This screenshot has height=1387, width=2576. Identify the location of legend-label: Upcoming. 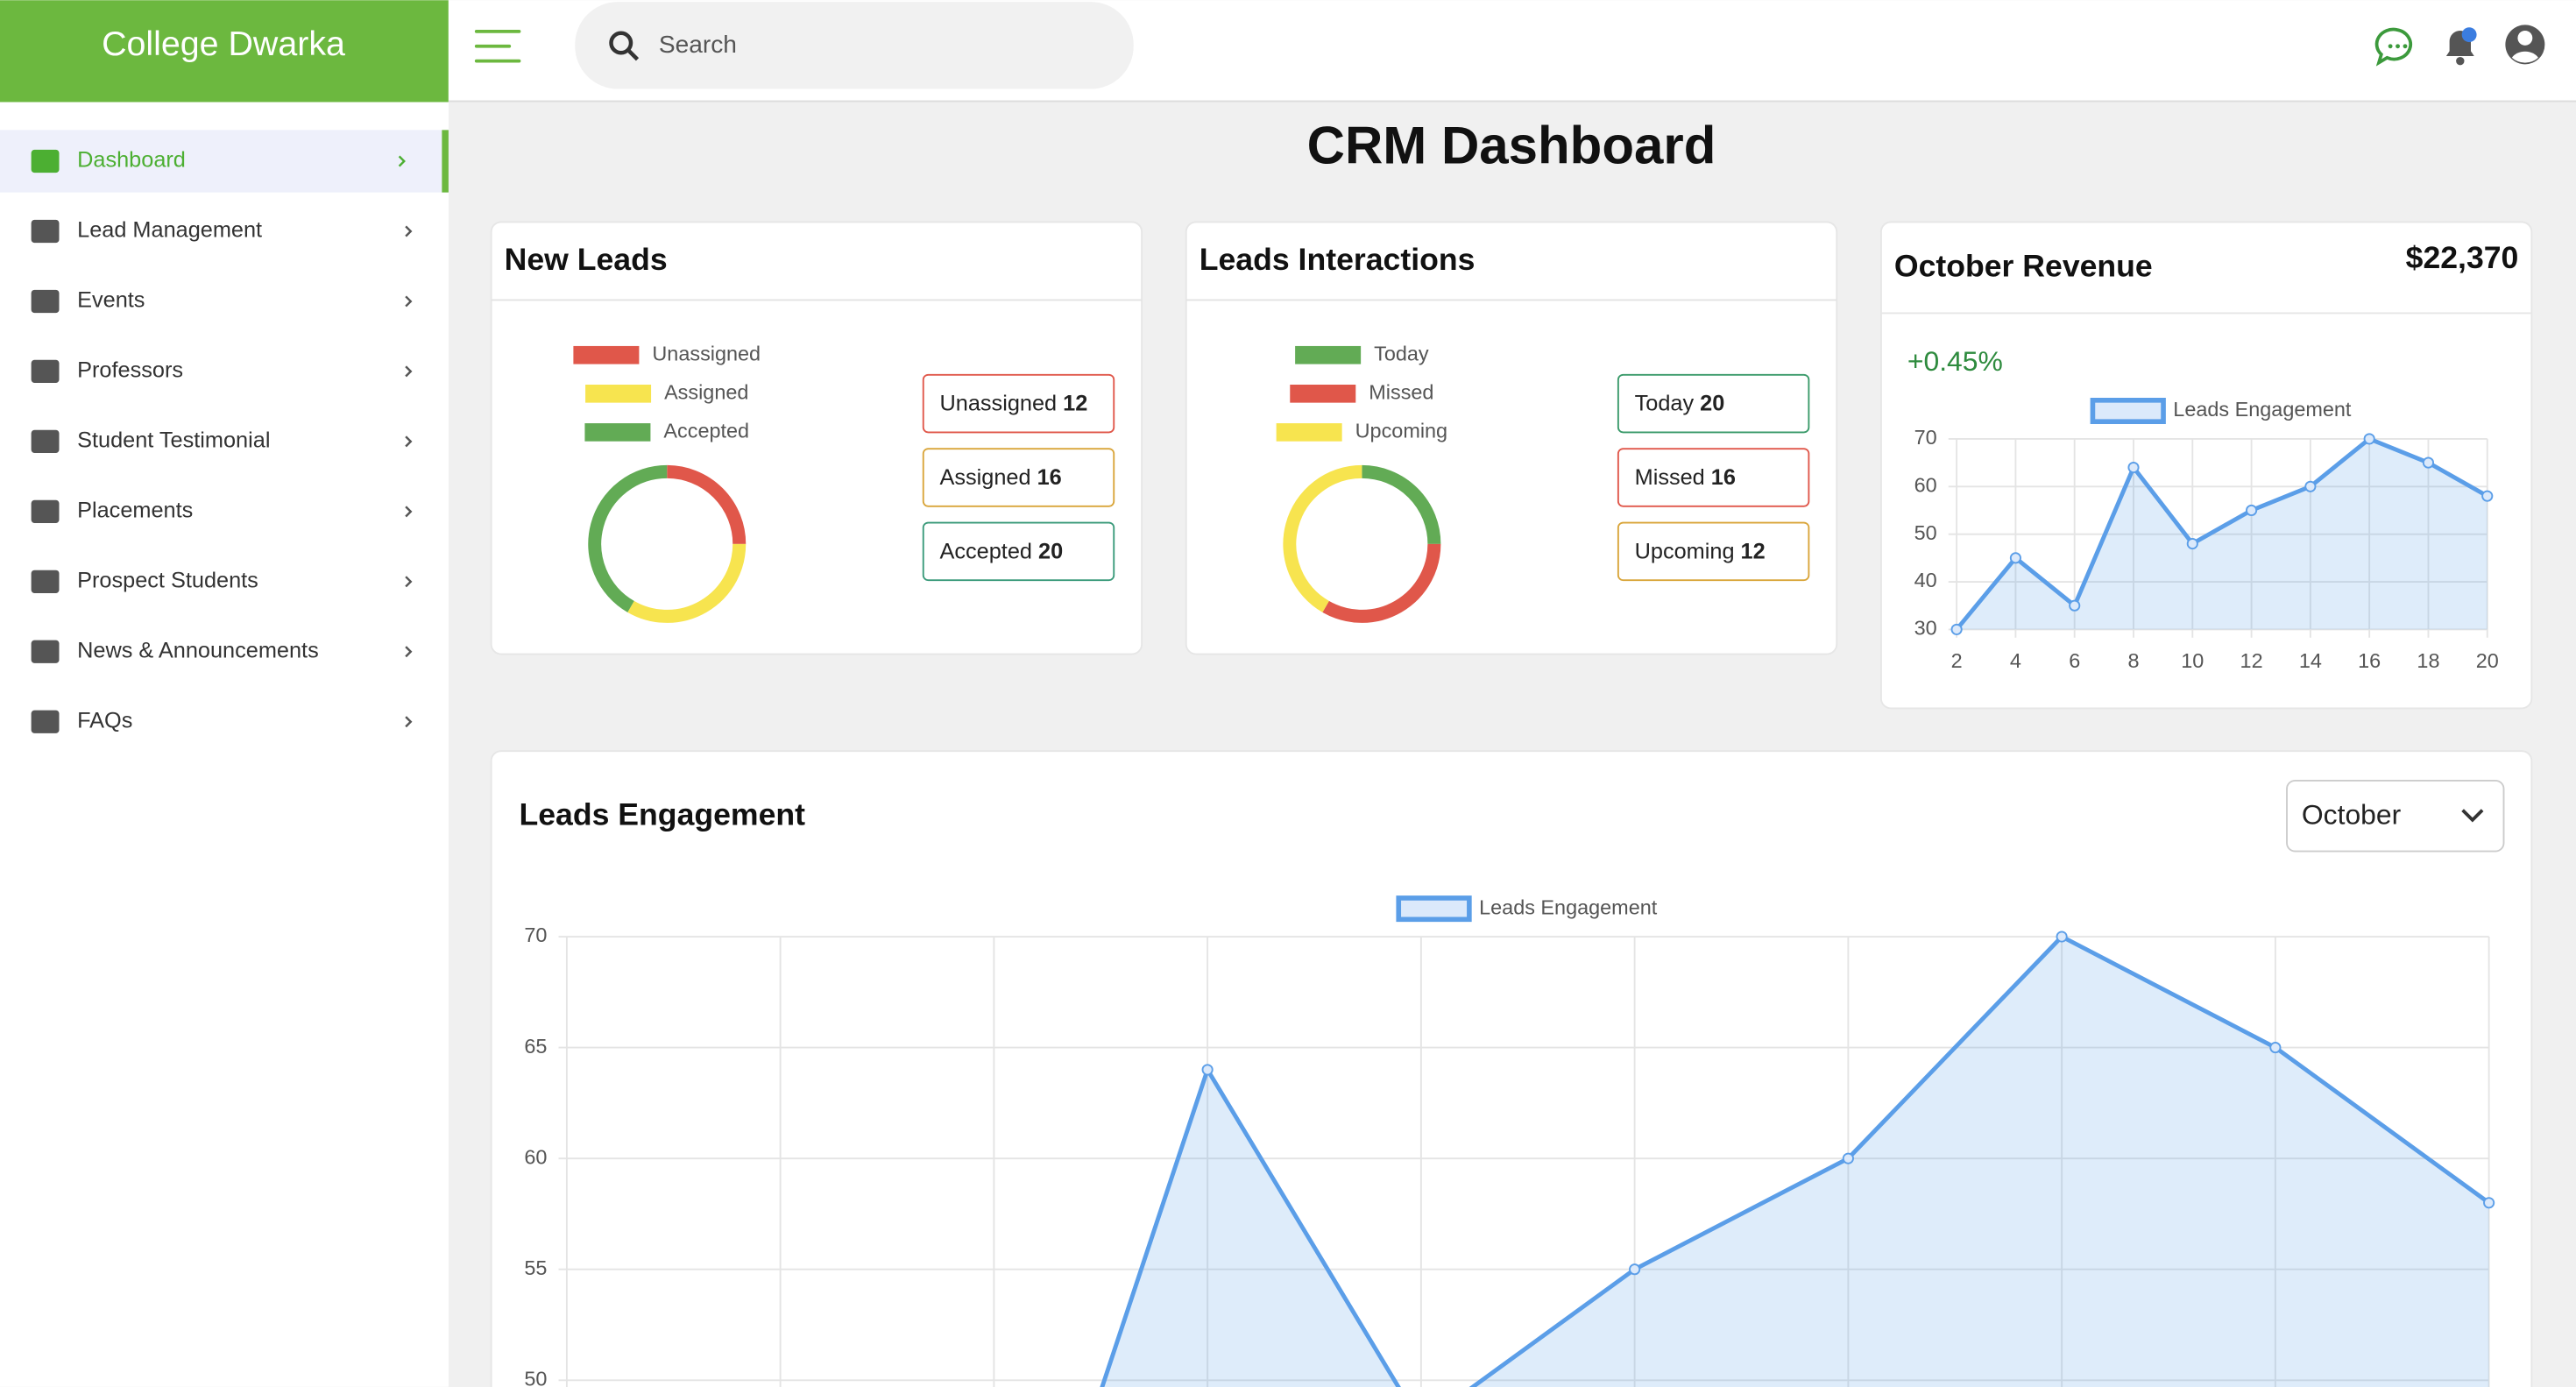
(1401, 431).